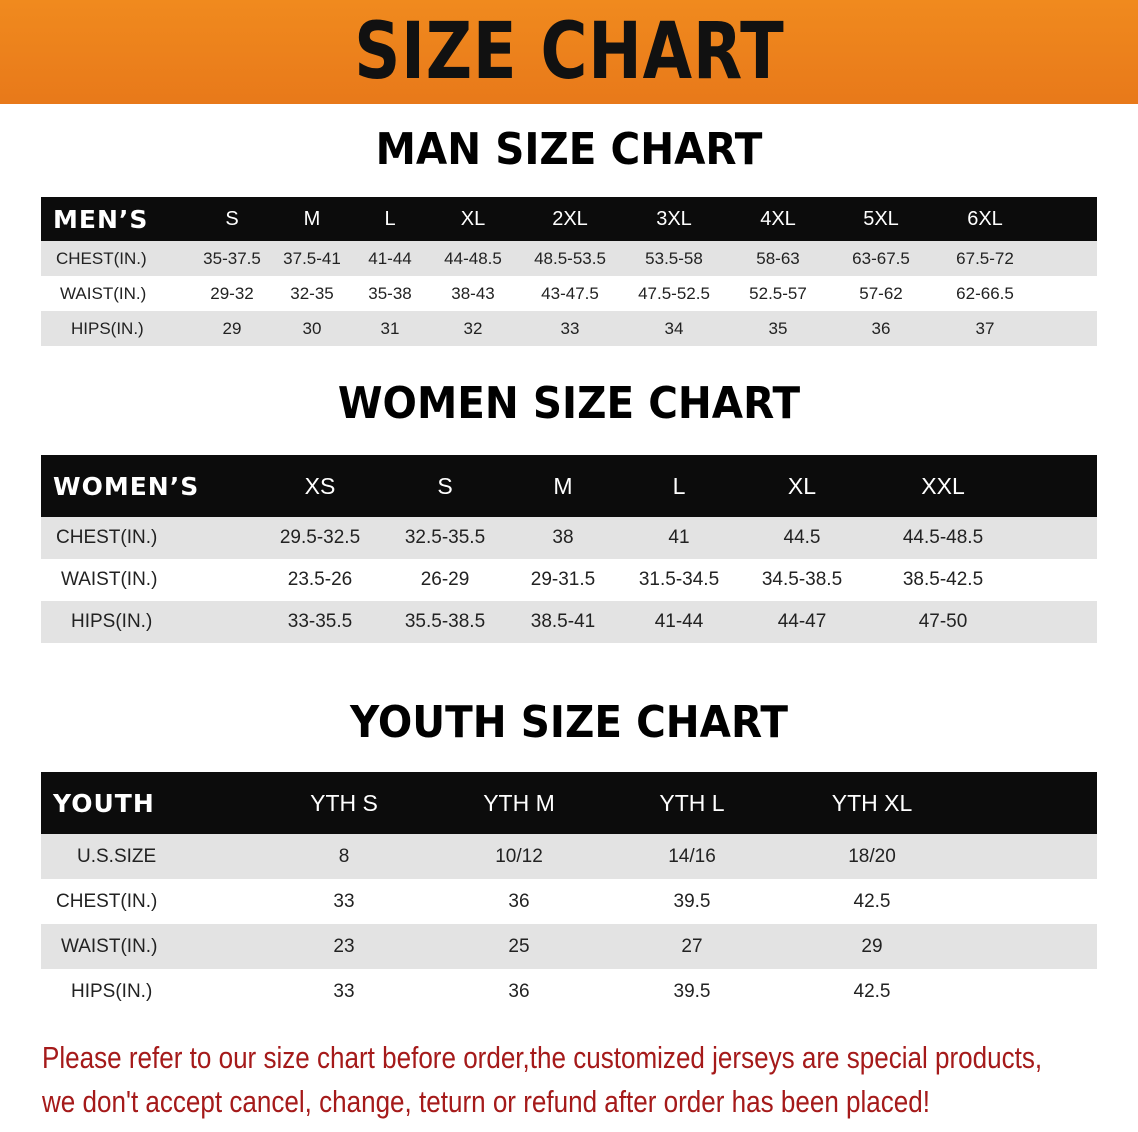 This screenshot has width=1138, height=1132. Describe the element at coordinates (232, 258) in the screenshot. I see `table-cell: 35-37.5` at that location.